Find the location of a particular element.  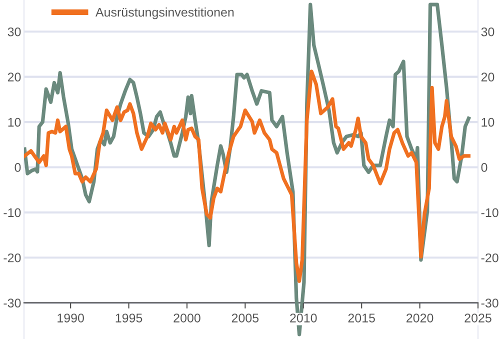

x-tick-label: 2015 is located at coordinates (361, 318).